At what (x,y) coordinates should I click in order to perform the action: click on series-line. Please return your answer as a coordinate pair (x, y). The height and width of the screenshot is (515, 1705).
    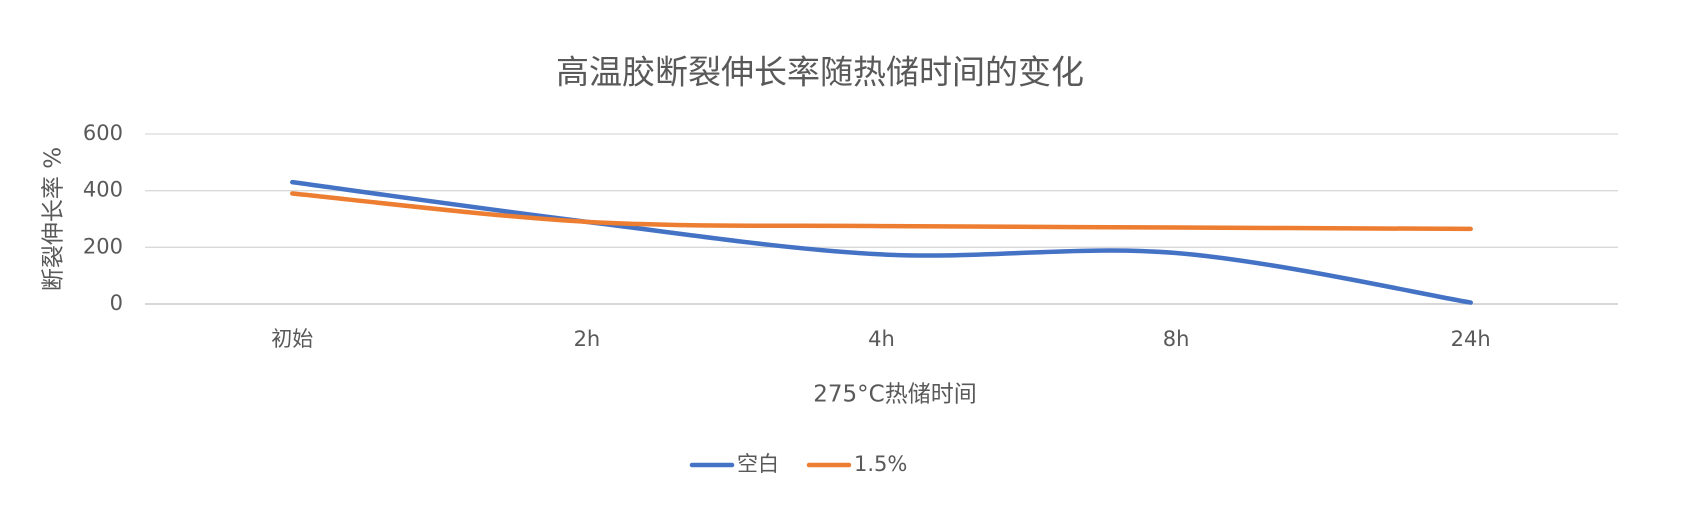
    Looking at the image, I should click on (881, 211).